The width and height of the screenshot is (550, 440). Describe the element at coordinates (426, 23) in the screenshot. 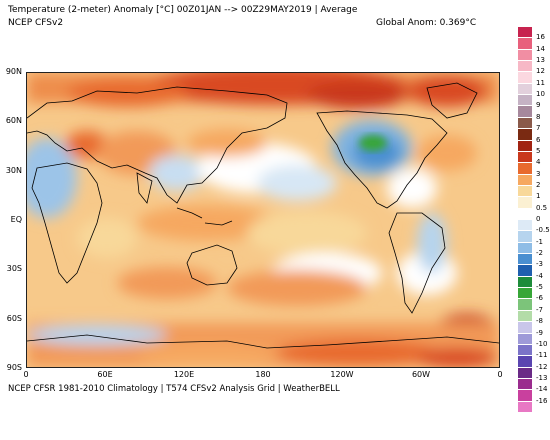

I see `global-anomaly-label: Global Anom: 0.369°C` at that location.